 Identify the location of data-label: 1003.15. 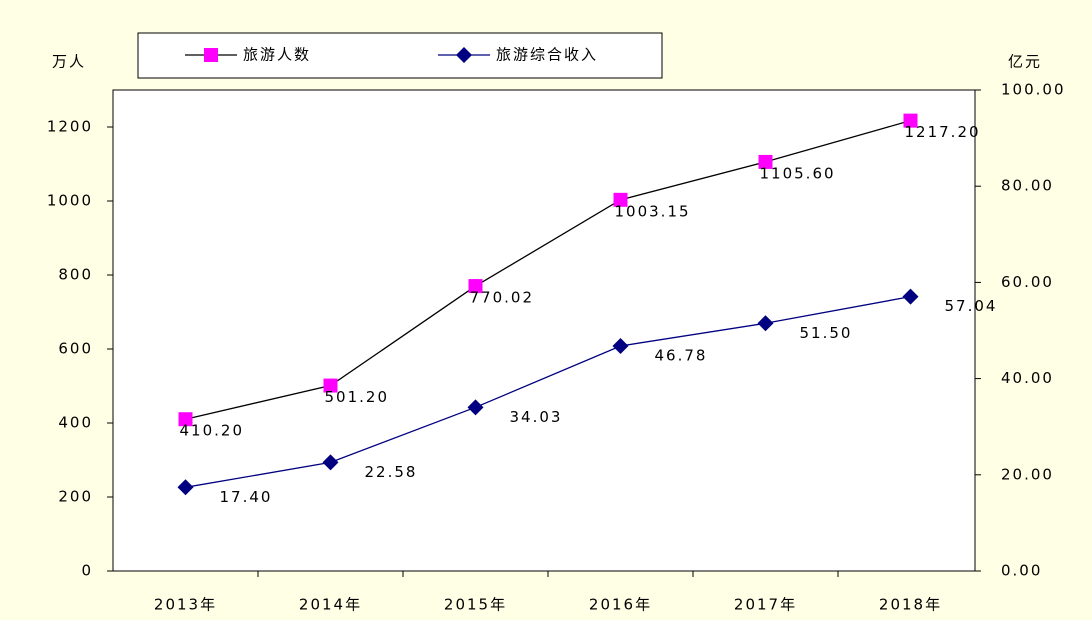
(653, 211).